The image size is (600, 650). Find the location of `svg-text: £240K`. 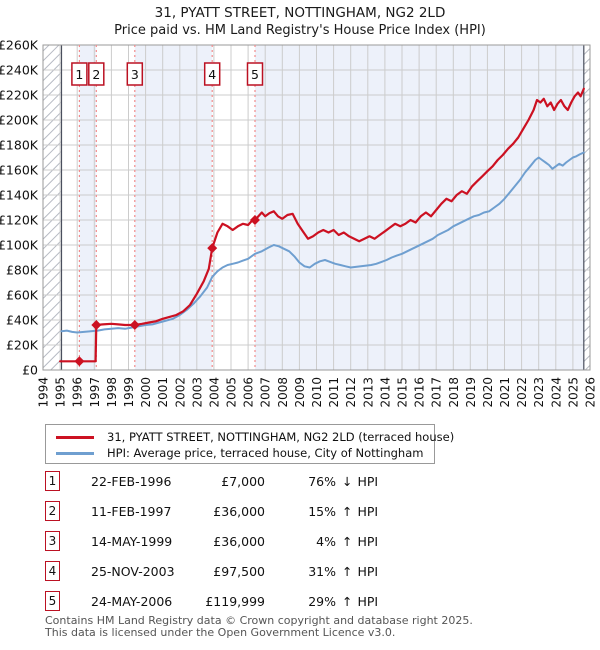

svg-text: £240K is located at coordinates (19, 70).